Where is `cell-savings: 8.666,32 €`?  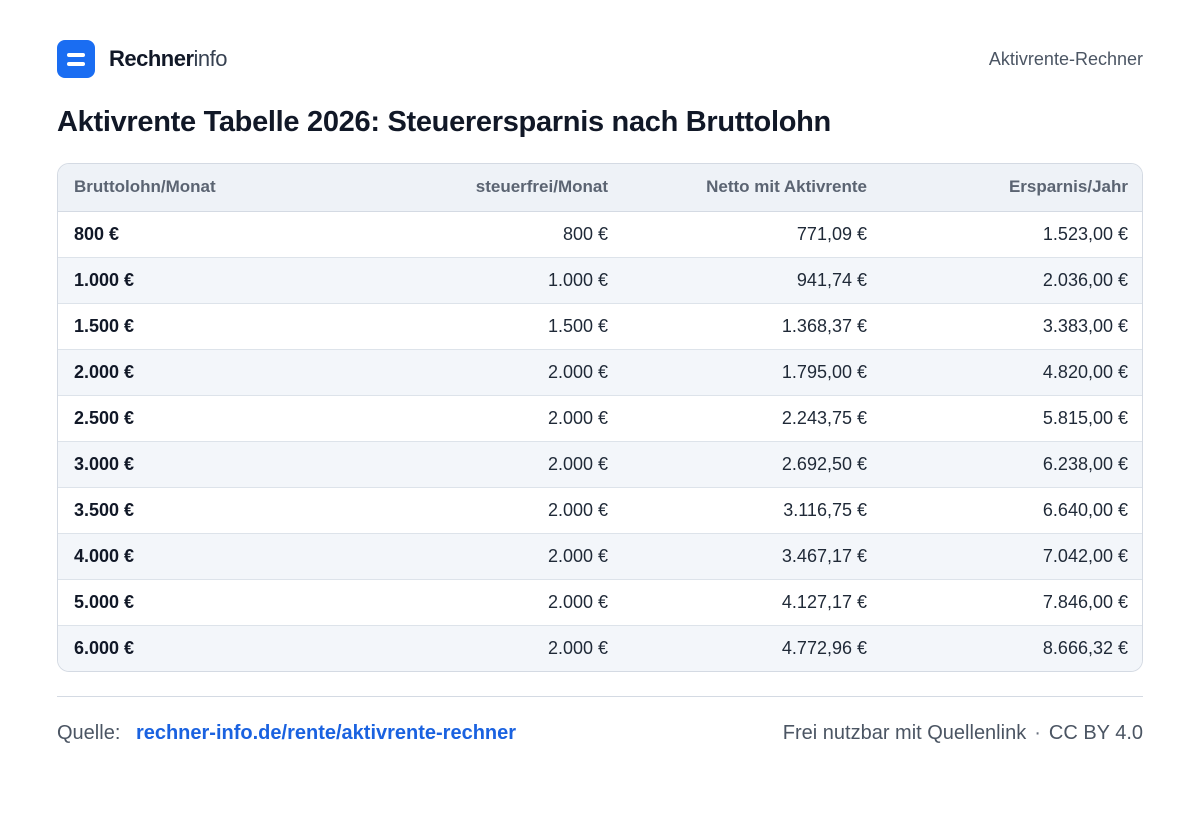 cell-savings: 8.666,32 € is located at coordinates (1085, 647).